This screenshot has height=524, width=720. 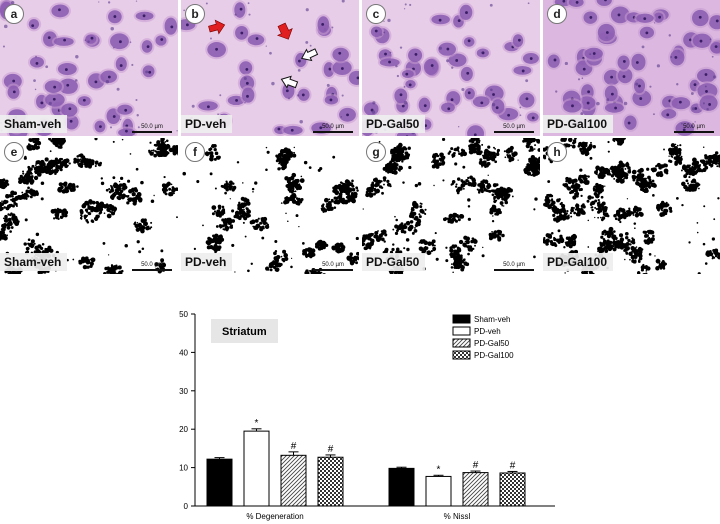 I want to click on y-tick-label: 20, so click(x=183, y=429).